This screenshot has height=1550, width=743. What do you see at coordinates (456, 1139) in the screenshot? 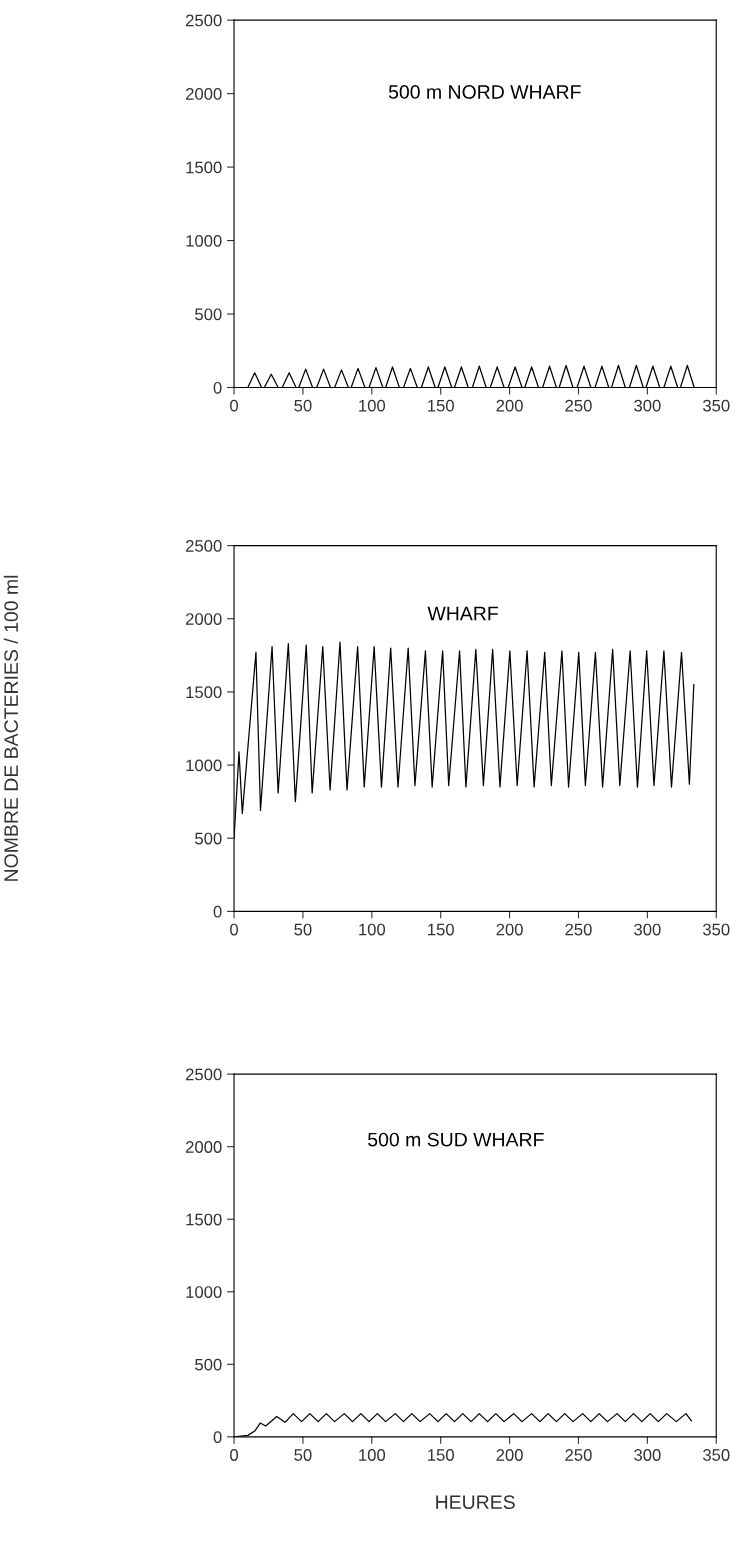
I see `text: 500 m SUD WHARF` at bounding box center [456, 1139].